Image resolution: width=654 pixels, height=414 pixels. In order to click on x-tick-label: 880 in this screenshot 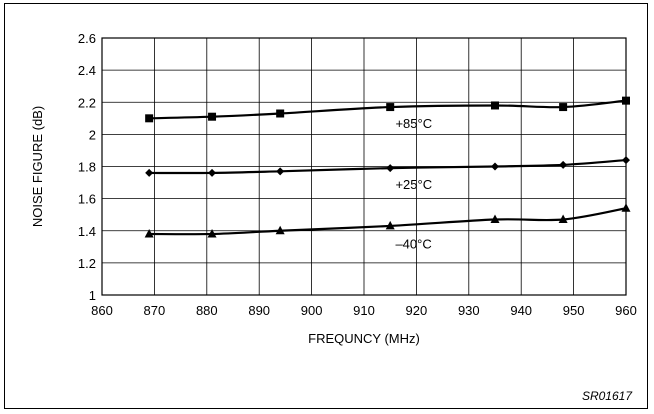, I will do `click(207, 310)`.